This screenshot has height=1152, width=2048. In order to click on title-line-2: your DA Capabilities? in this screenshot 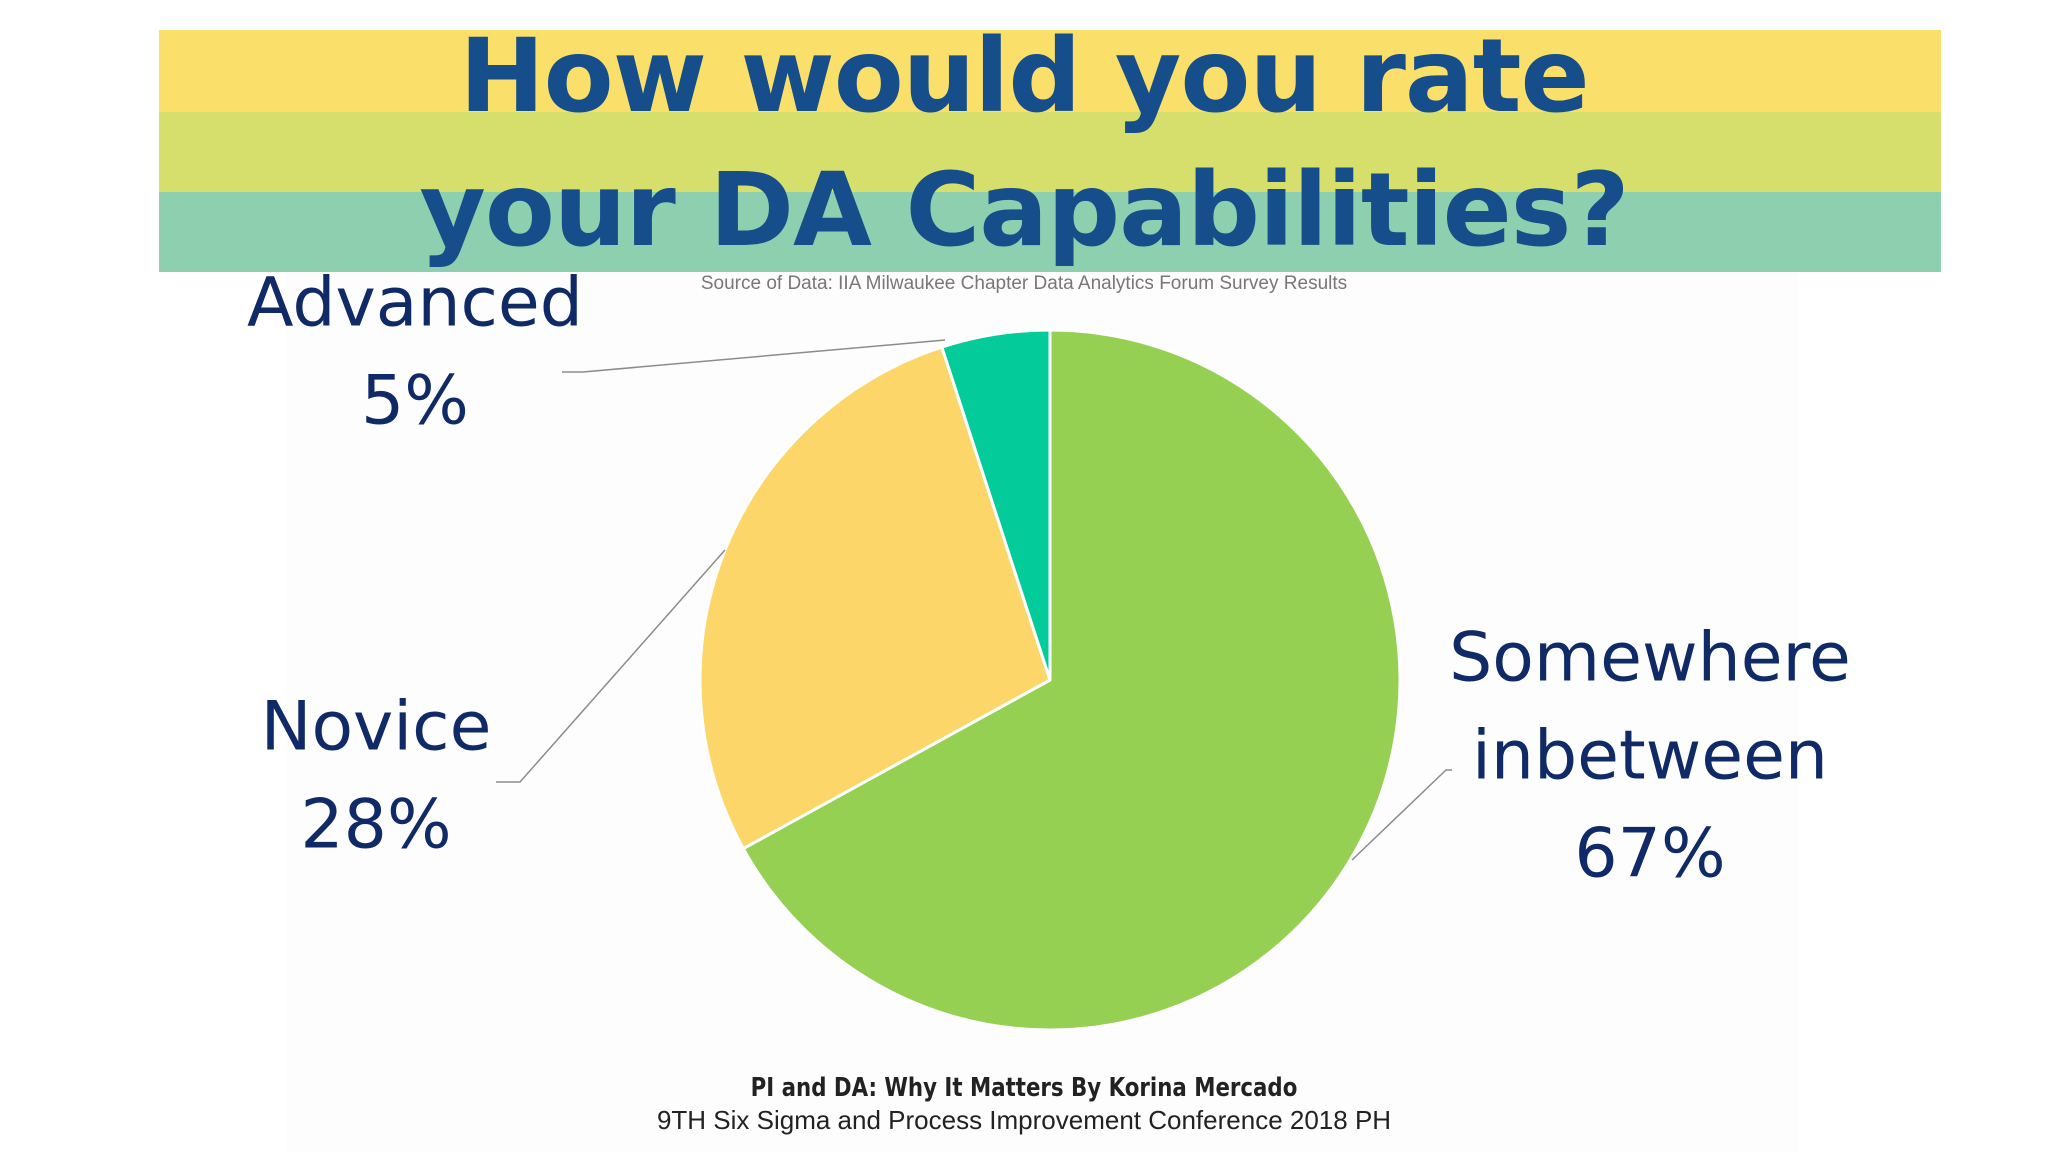, I will do `click(1024, 210)`.